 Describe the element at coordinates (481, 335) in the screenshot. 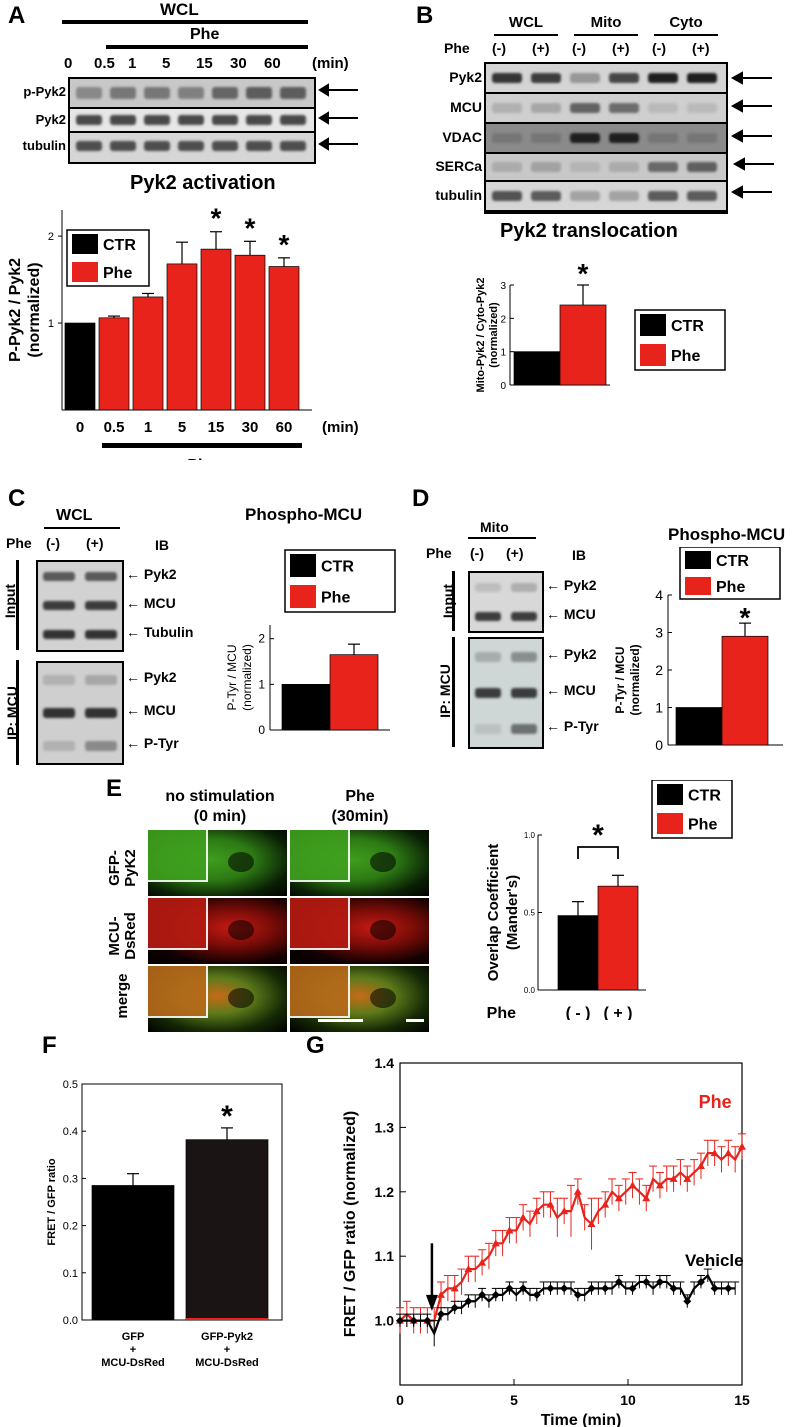

I see `y-label-line: Mito-Pyk2 / Cyto-Pyk2` at that location.